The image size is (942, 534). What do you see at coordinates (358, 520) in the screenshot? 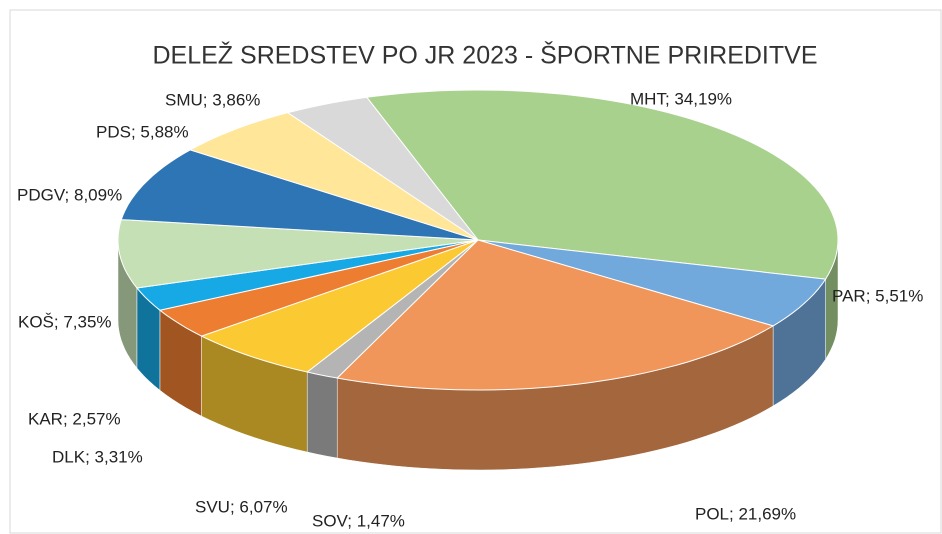
I see `data-label: SOV; 1,47%` at bounding box center [358, 520].